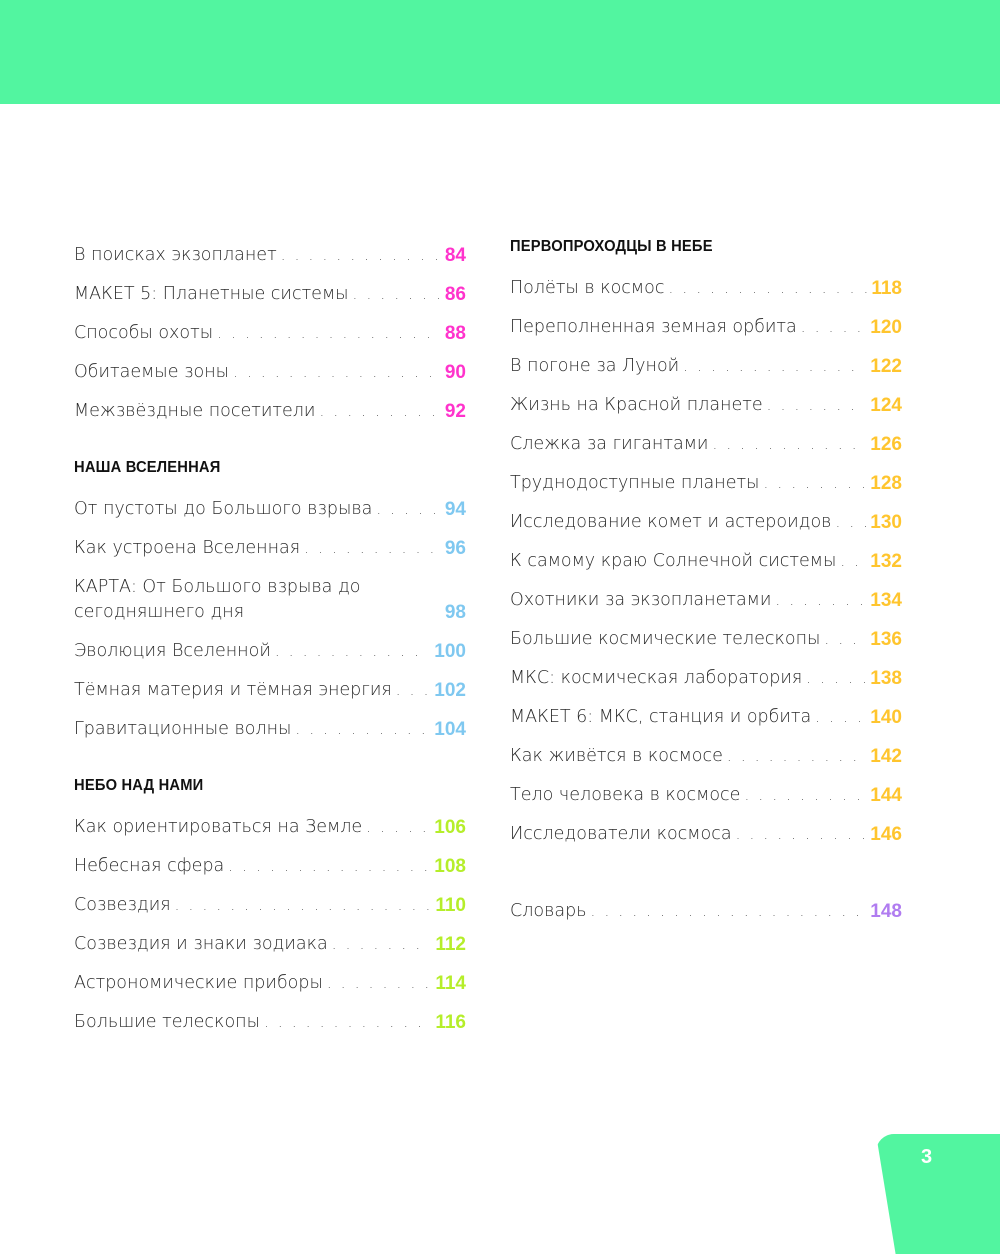 This screenshot has height=1254, width=1000. What do you see at coordinates (886, 522) in the screenshot?
I see `entry-page-number: 130` at bounding box center [886, 522].